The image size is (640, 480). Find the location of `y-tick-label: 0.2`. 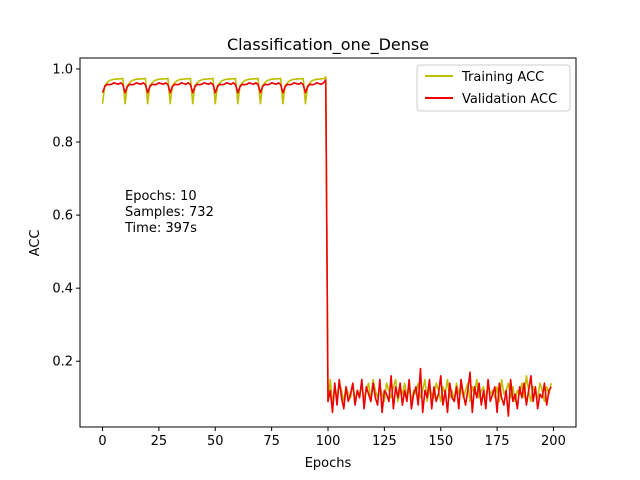

y-tick-label: 0.2 is located at coordinates (62, 362).